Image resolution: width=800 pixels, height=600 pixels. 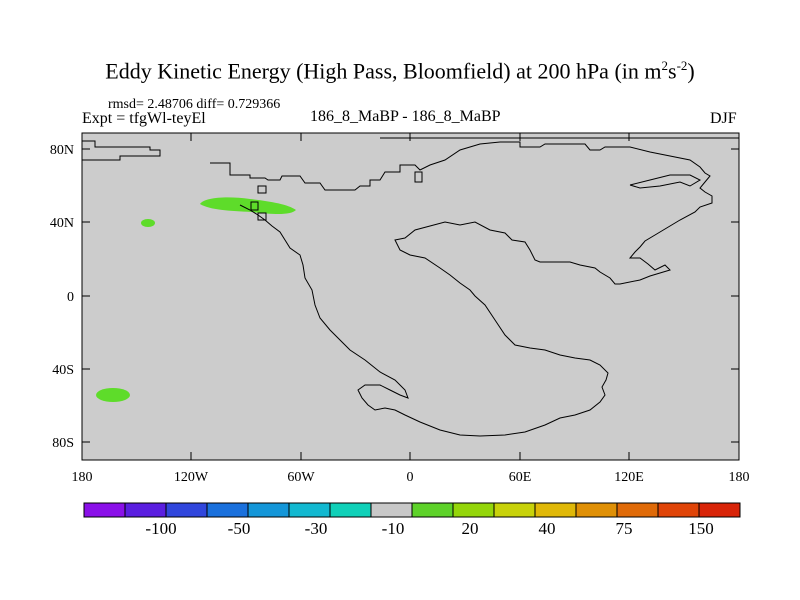 What do you see at coordinates (191, 477) in the screenshot?
I see `lon-label-120w: 120W` at bounding box center [191, 477].